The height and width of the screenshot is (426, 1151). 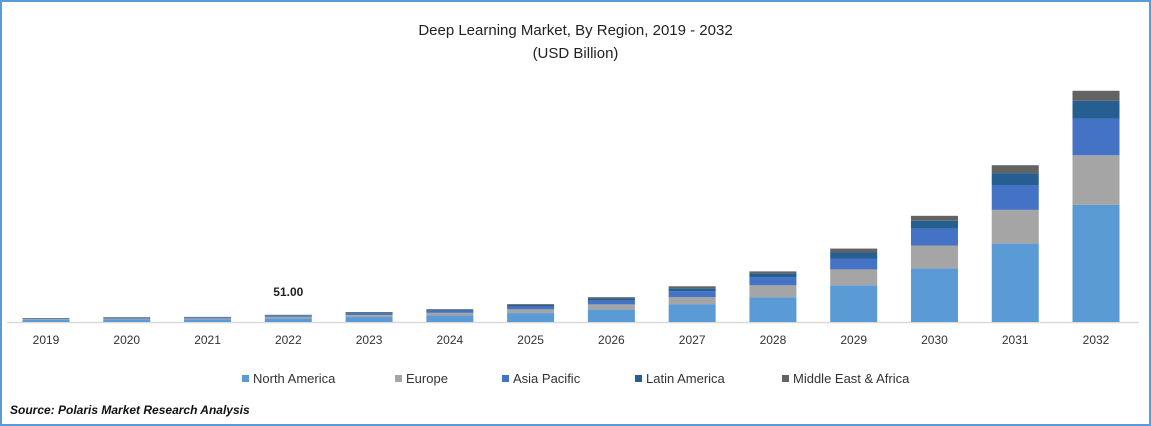 I want to click on bar-segment-2021-asia-pacific, so click(x=208, y=318).